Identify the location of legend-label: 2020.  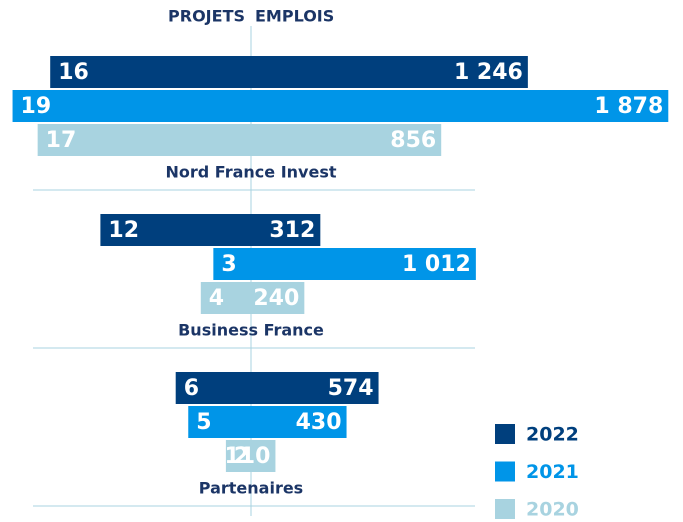
(552, 510).